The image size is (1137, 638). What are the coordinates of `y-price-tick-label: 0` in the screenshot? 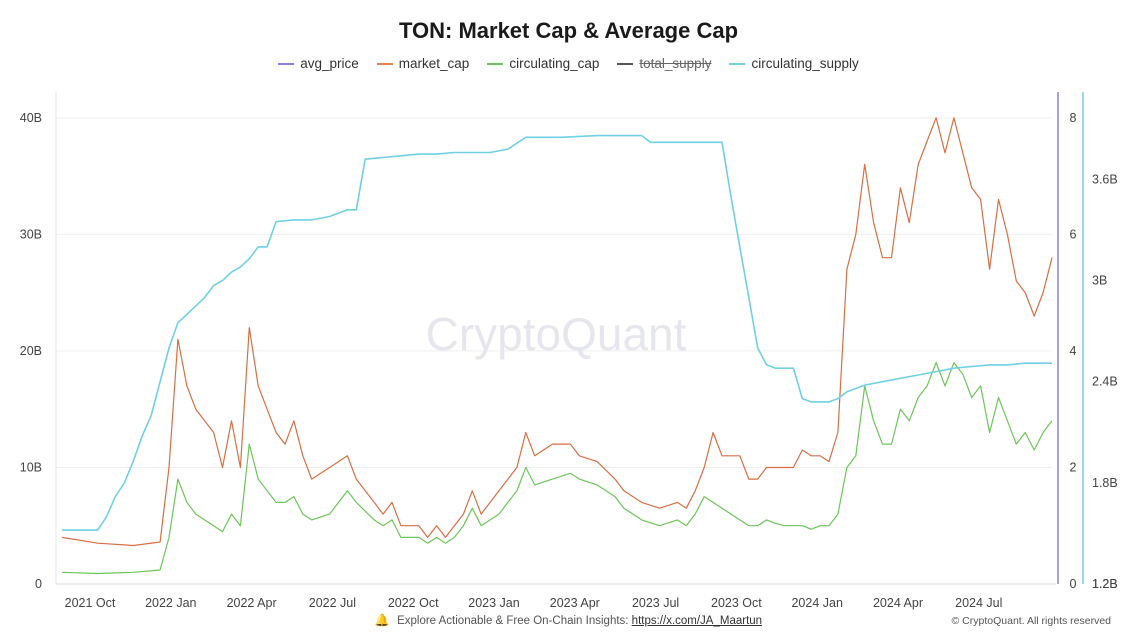 It's located at (1073, 584).